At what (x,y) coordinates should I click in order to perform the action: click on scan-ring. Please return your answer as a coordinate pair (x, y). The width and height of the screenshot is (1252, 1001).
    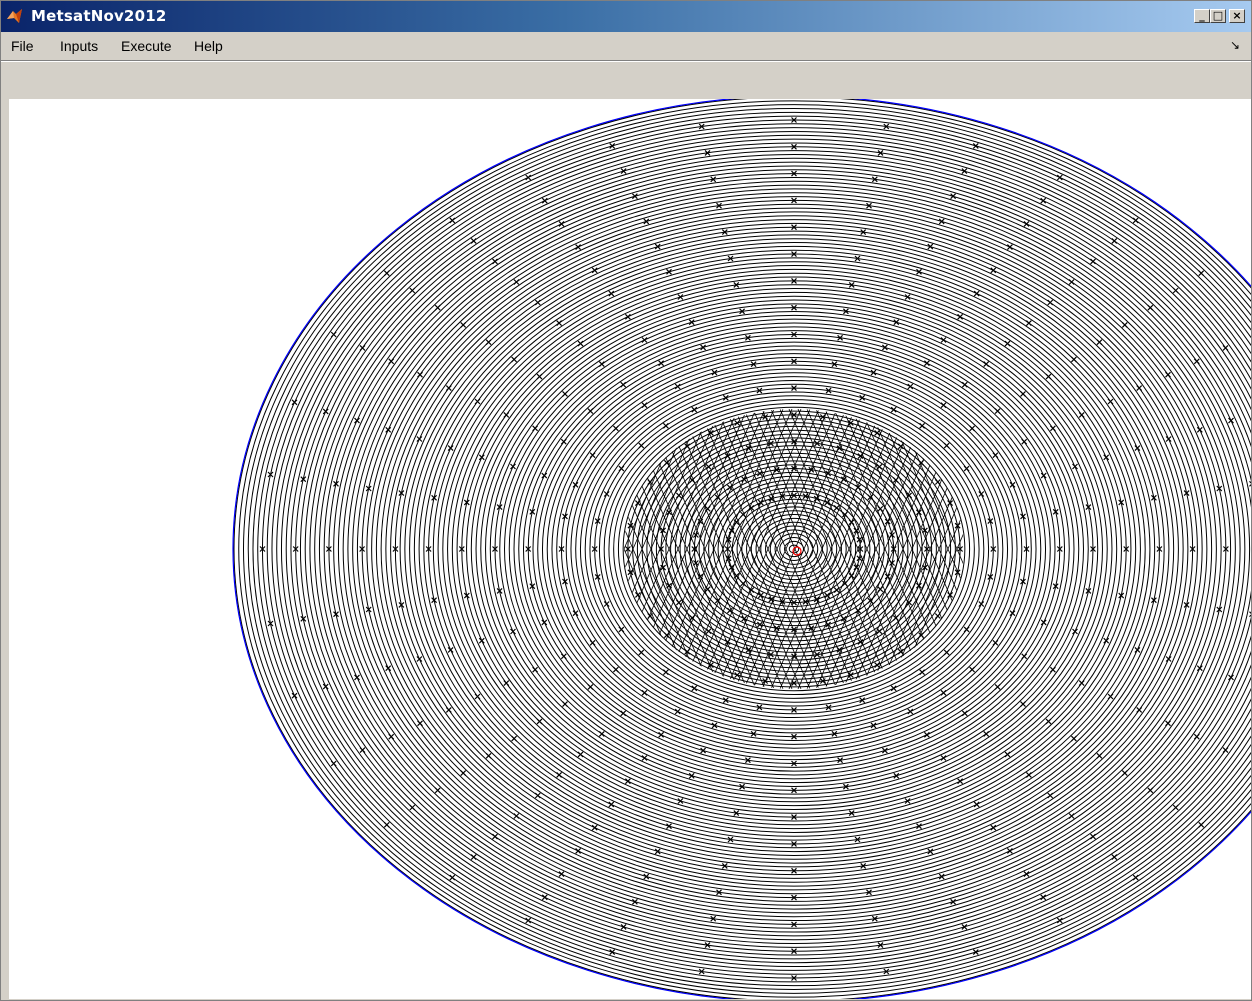
    Looking at the image, I should click on (794, 549).